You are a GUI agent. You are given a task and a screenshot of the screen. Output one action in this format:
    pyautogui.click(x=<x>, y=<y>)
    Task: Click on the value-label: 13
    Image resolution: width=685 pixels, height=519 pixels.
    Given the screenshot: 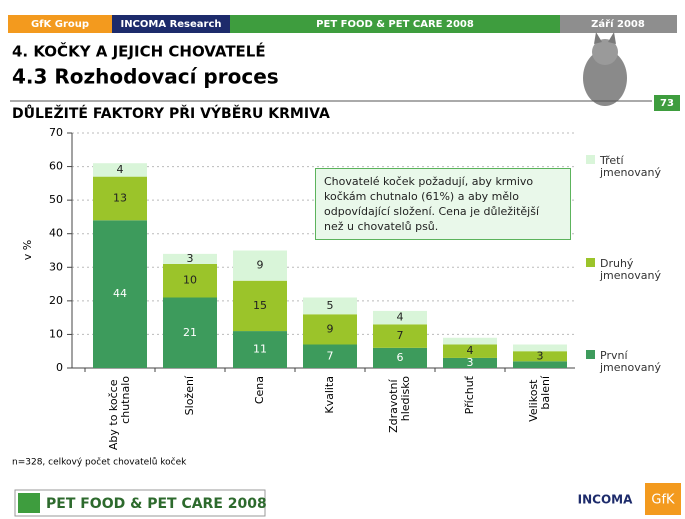 What is the action you would take?
    pyautogui.click(x=120, y=197)
    